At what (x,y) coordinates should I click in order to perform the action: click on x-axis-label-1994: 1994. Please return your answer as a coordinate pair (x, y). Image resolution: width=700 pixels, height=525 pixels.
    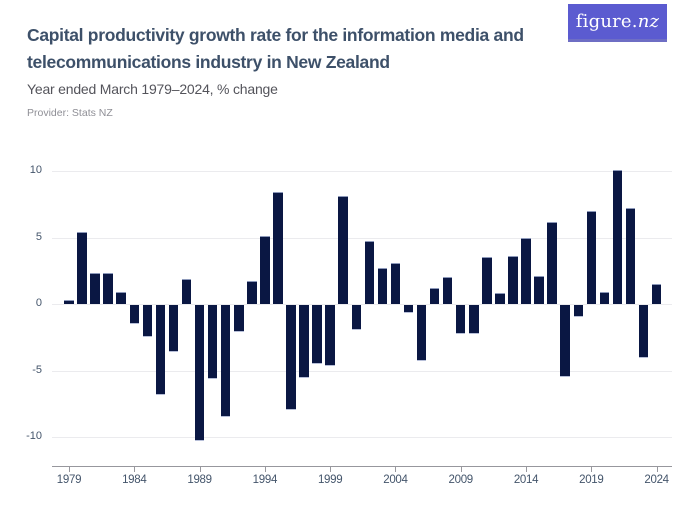
    Looking at the image, I should click on (265, 480).